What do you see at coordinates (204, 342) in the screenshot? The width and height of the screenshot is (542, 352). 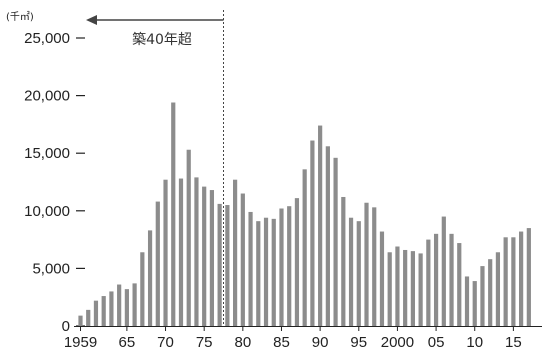 I see `x-tick-label: 75` at bounding box center [204, 342].